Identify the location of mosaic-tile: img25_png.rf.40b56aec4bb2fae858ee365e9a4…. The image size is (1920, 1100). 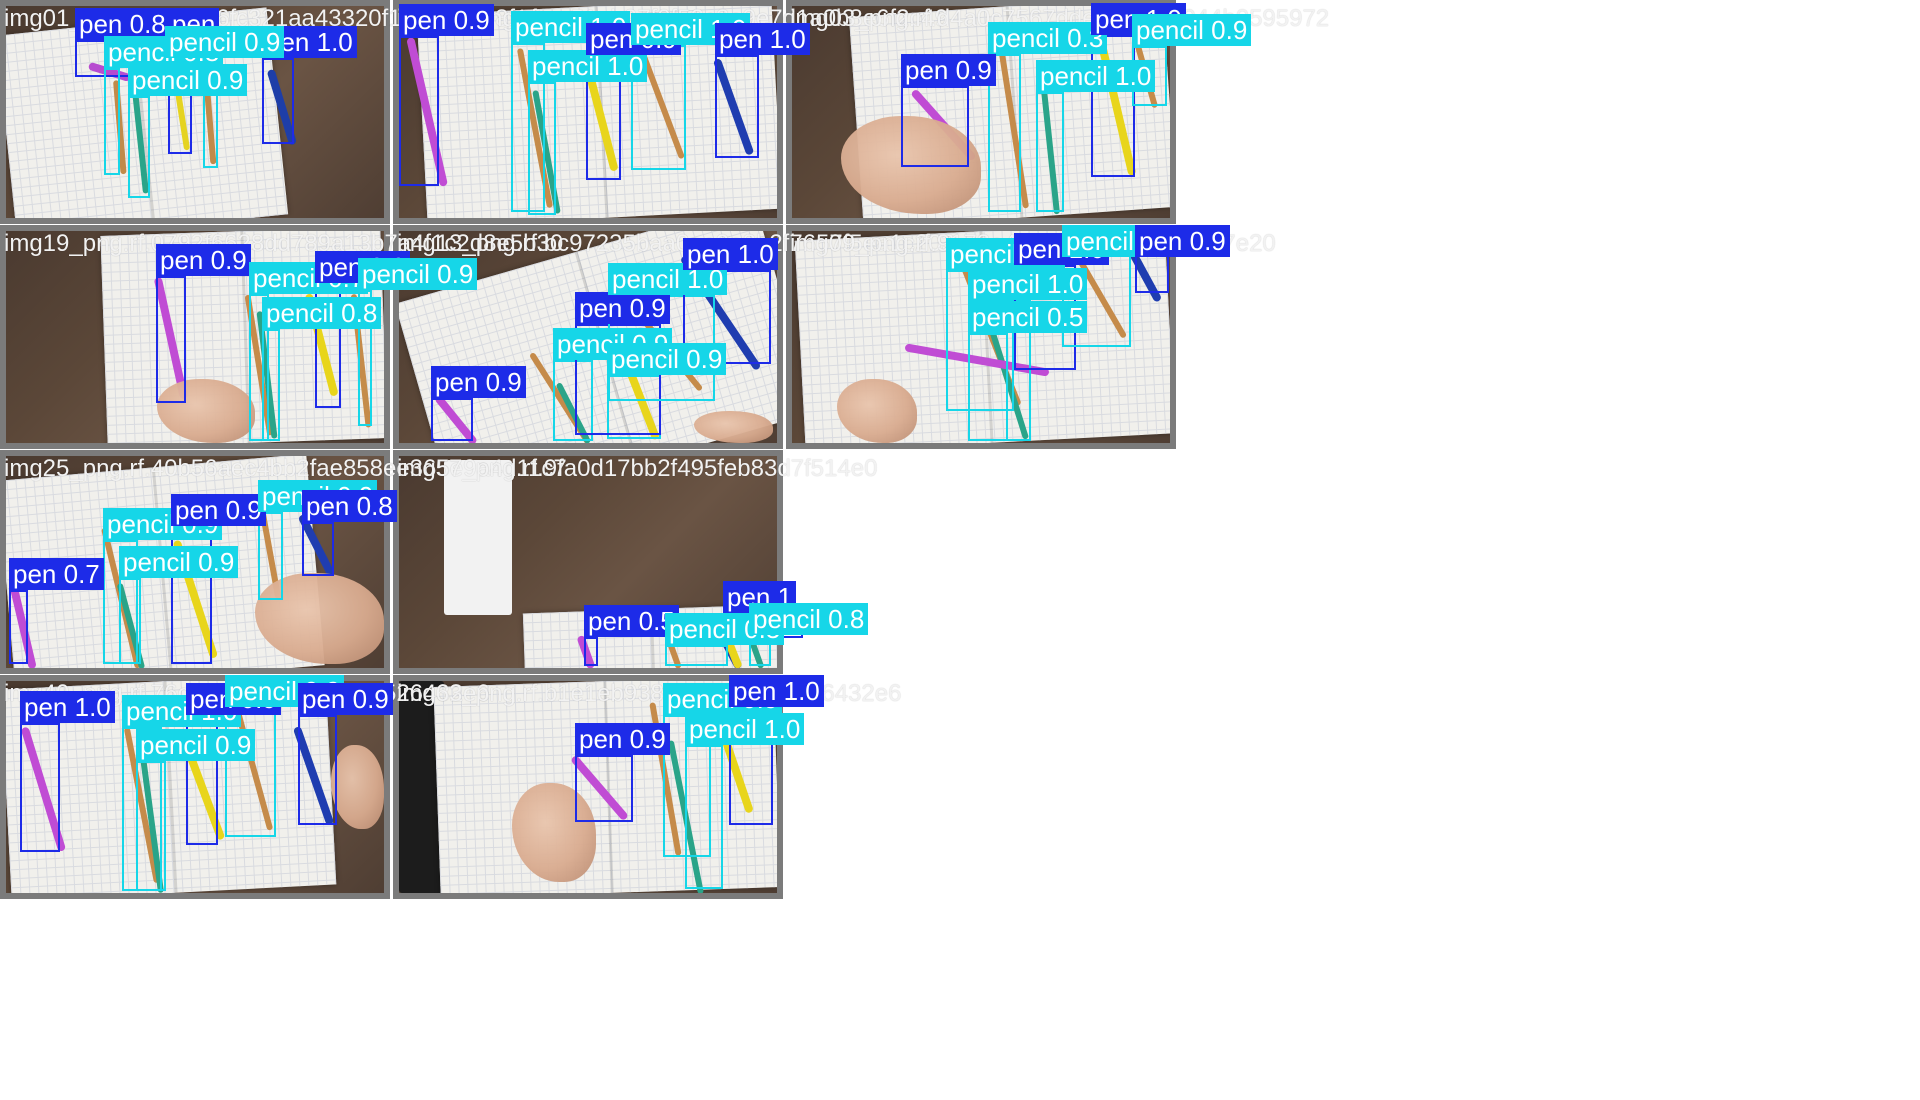
(283, 562).